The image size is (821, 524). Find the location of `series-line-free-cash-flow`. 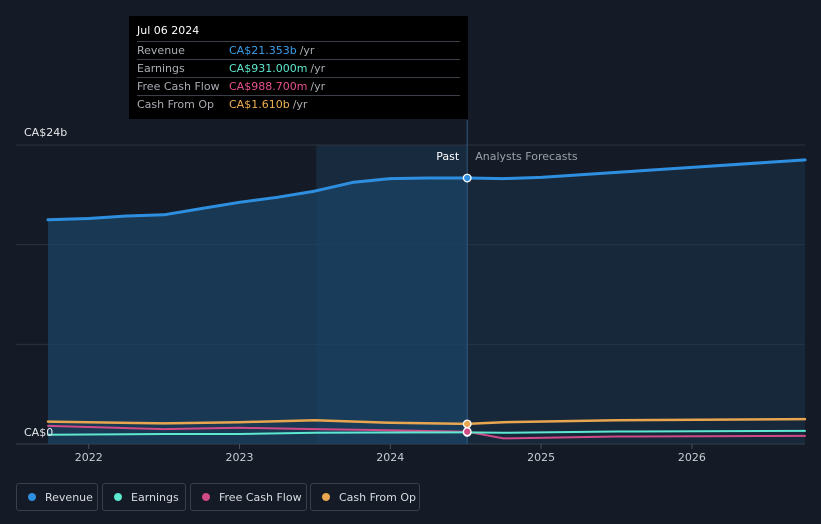

series-line-free-cash-flow is located at coordinates (426, 432).